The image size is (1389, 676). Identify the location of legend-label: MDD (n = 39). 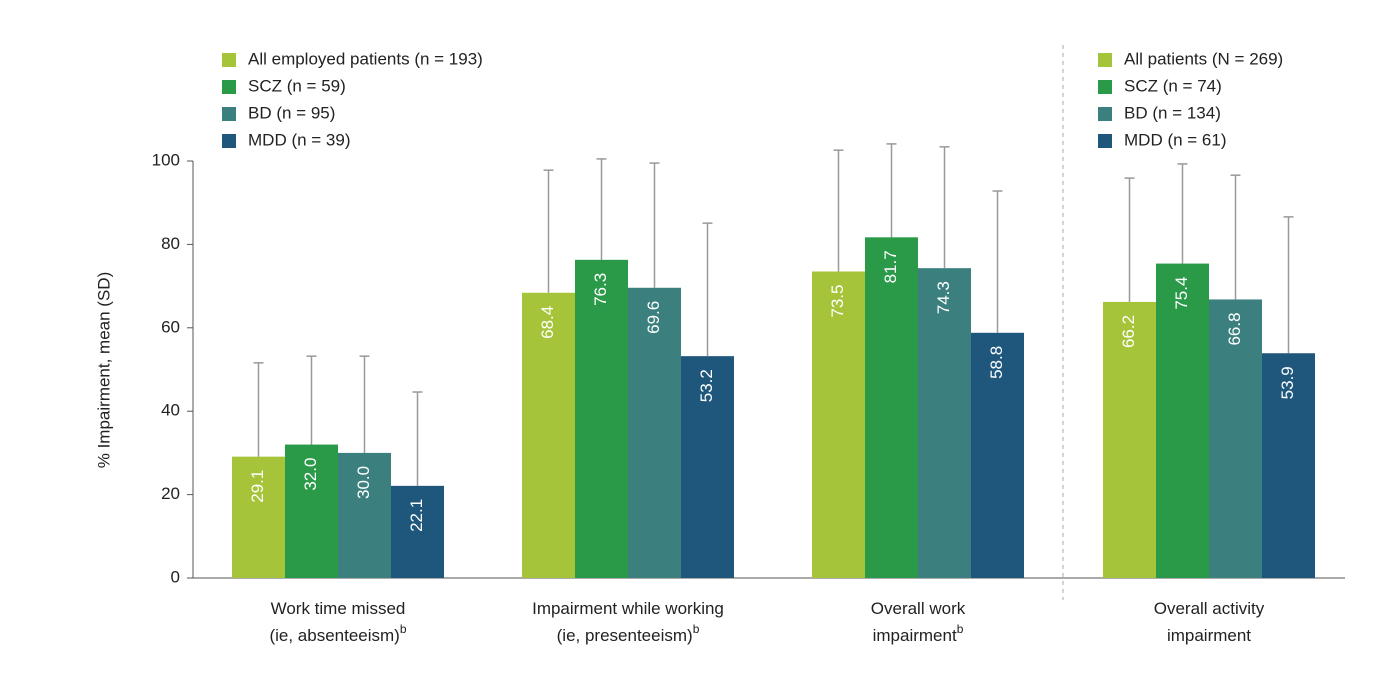
(299, 139).